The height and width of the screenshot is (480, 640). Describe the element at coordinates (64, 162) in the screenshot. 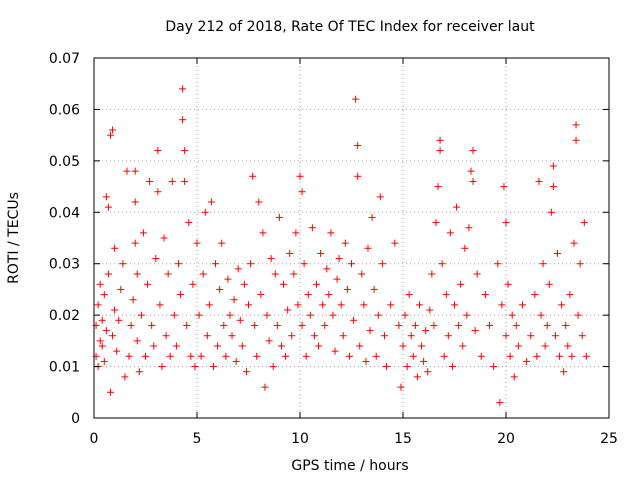

I see `y-tick-label: 0.05` at that location.